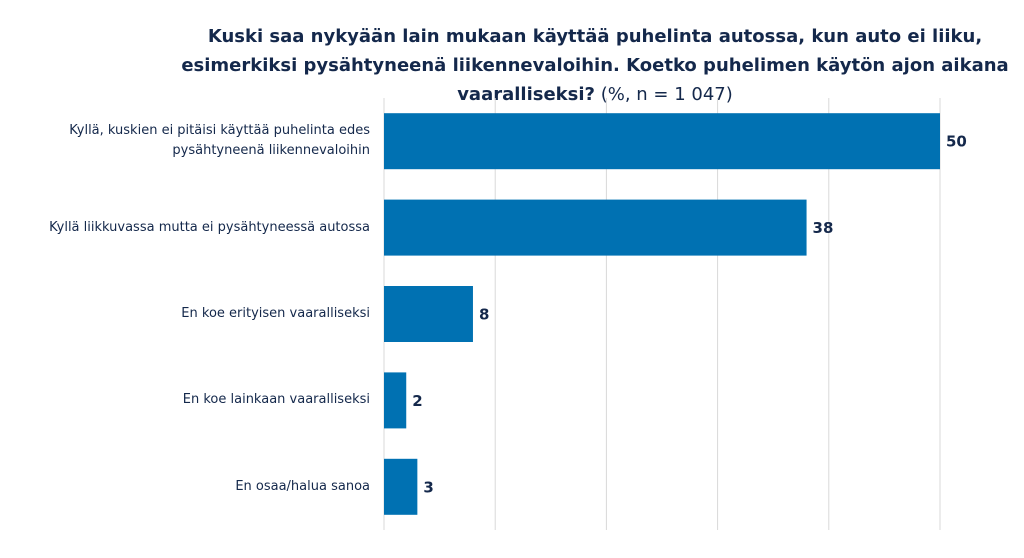 This screenshot has height=558, width=1024. Describe the element at coordinates (302, 486) in the screenshot. I see `category-label: En osaa/halua sanoa` at that location.